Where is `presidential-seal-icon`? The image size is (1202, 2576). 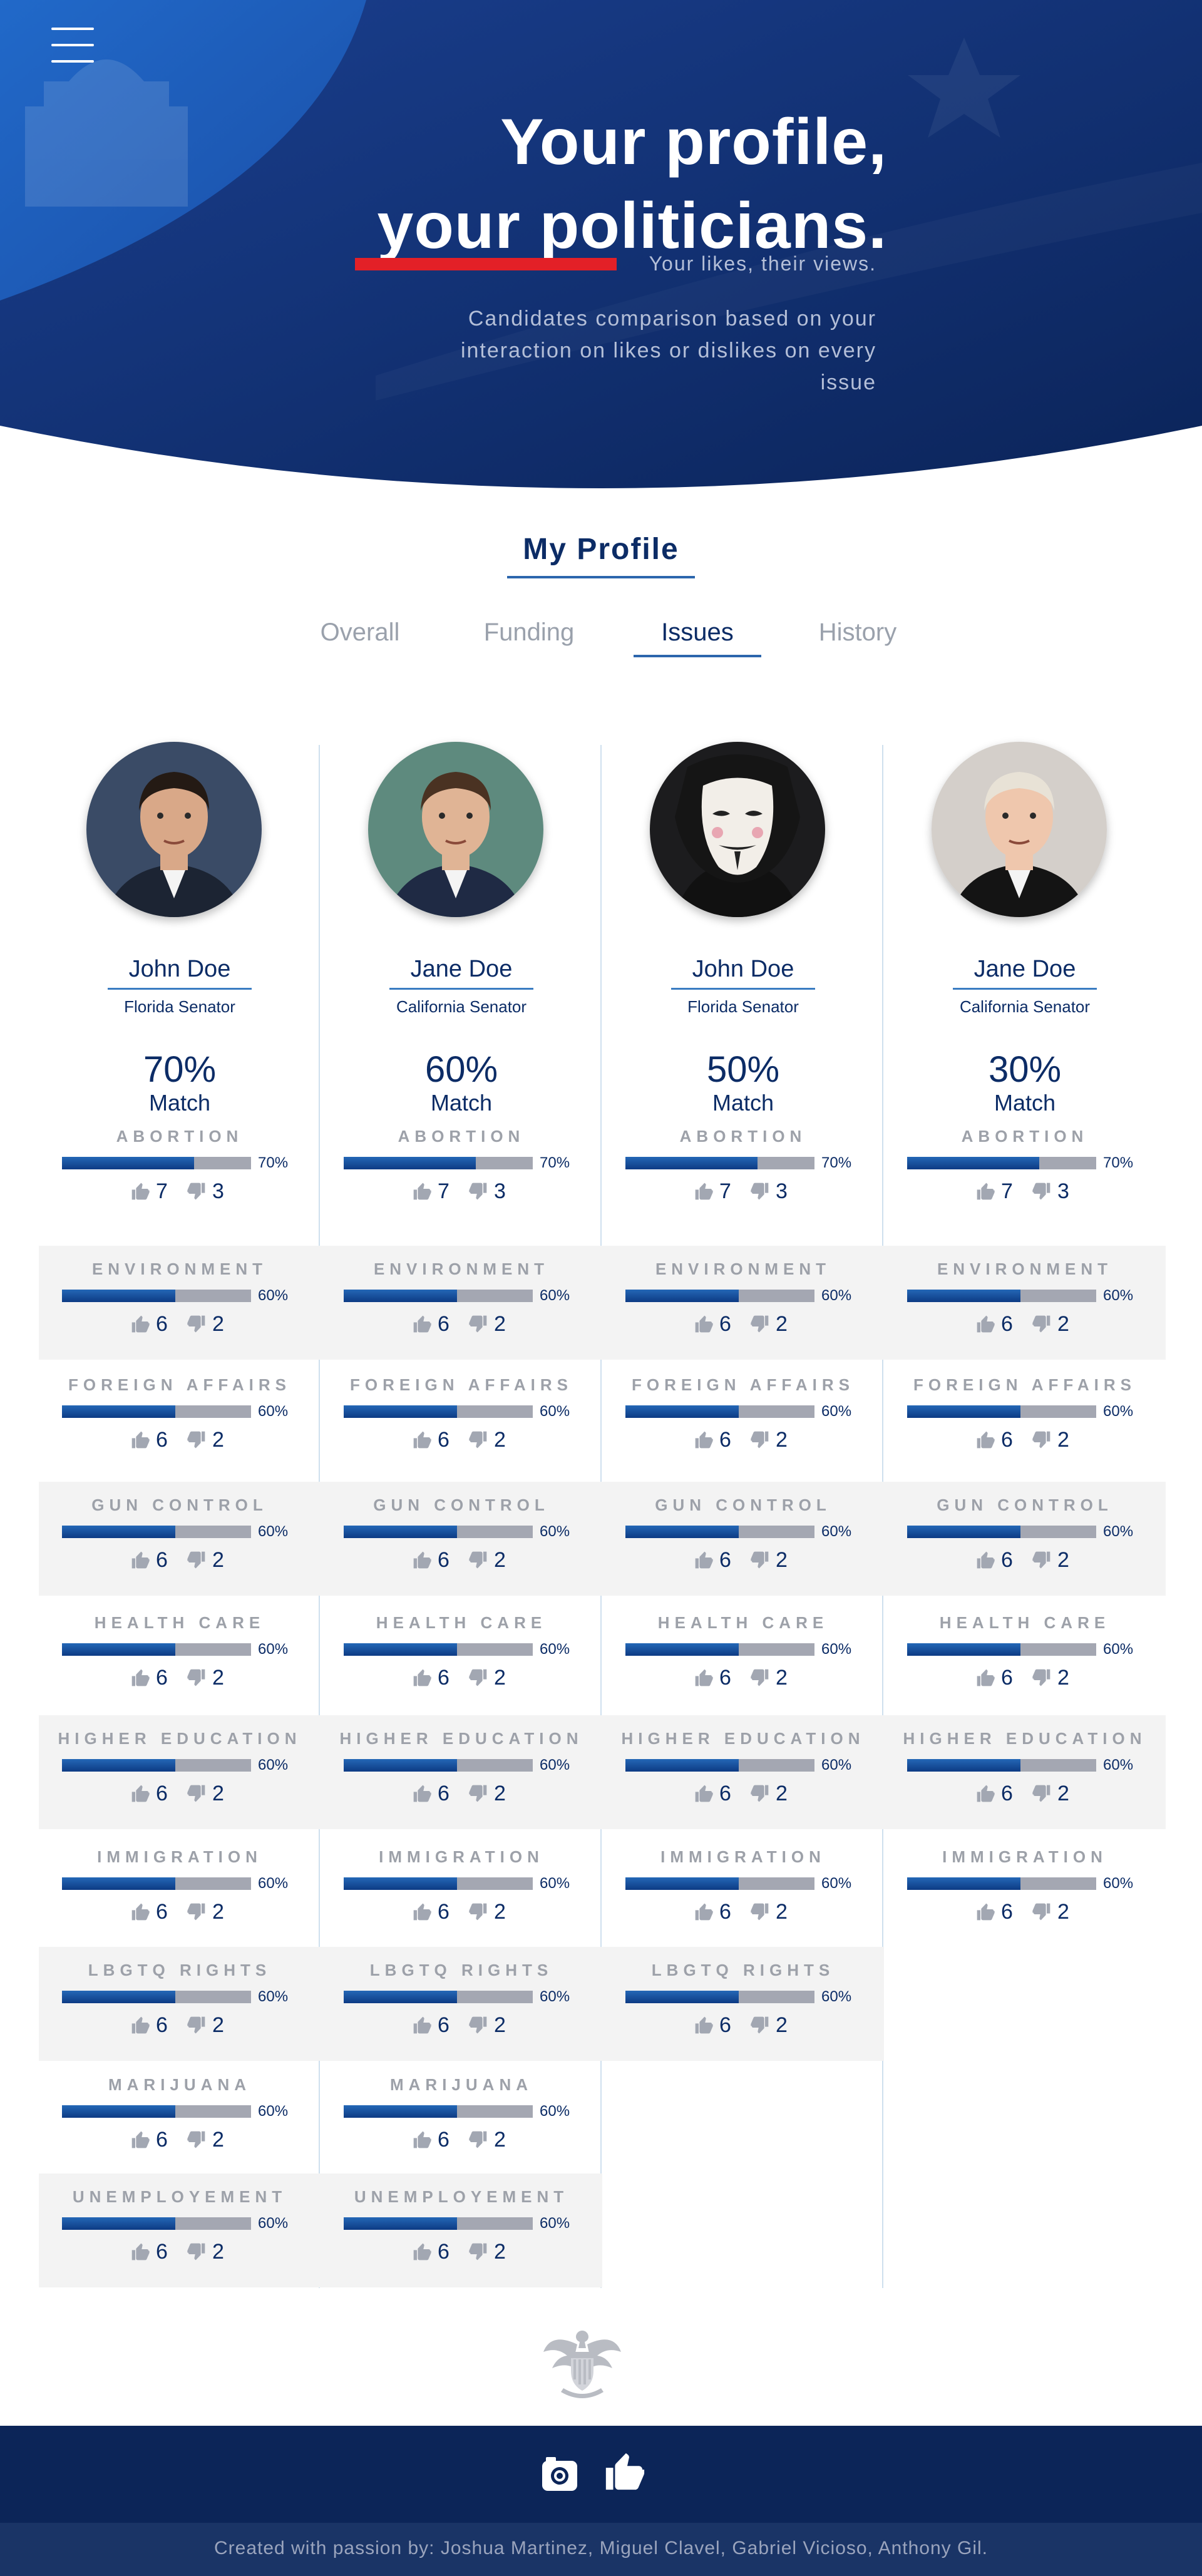 presidential-seal-icon is located at coordinates (582, 2360).